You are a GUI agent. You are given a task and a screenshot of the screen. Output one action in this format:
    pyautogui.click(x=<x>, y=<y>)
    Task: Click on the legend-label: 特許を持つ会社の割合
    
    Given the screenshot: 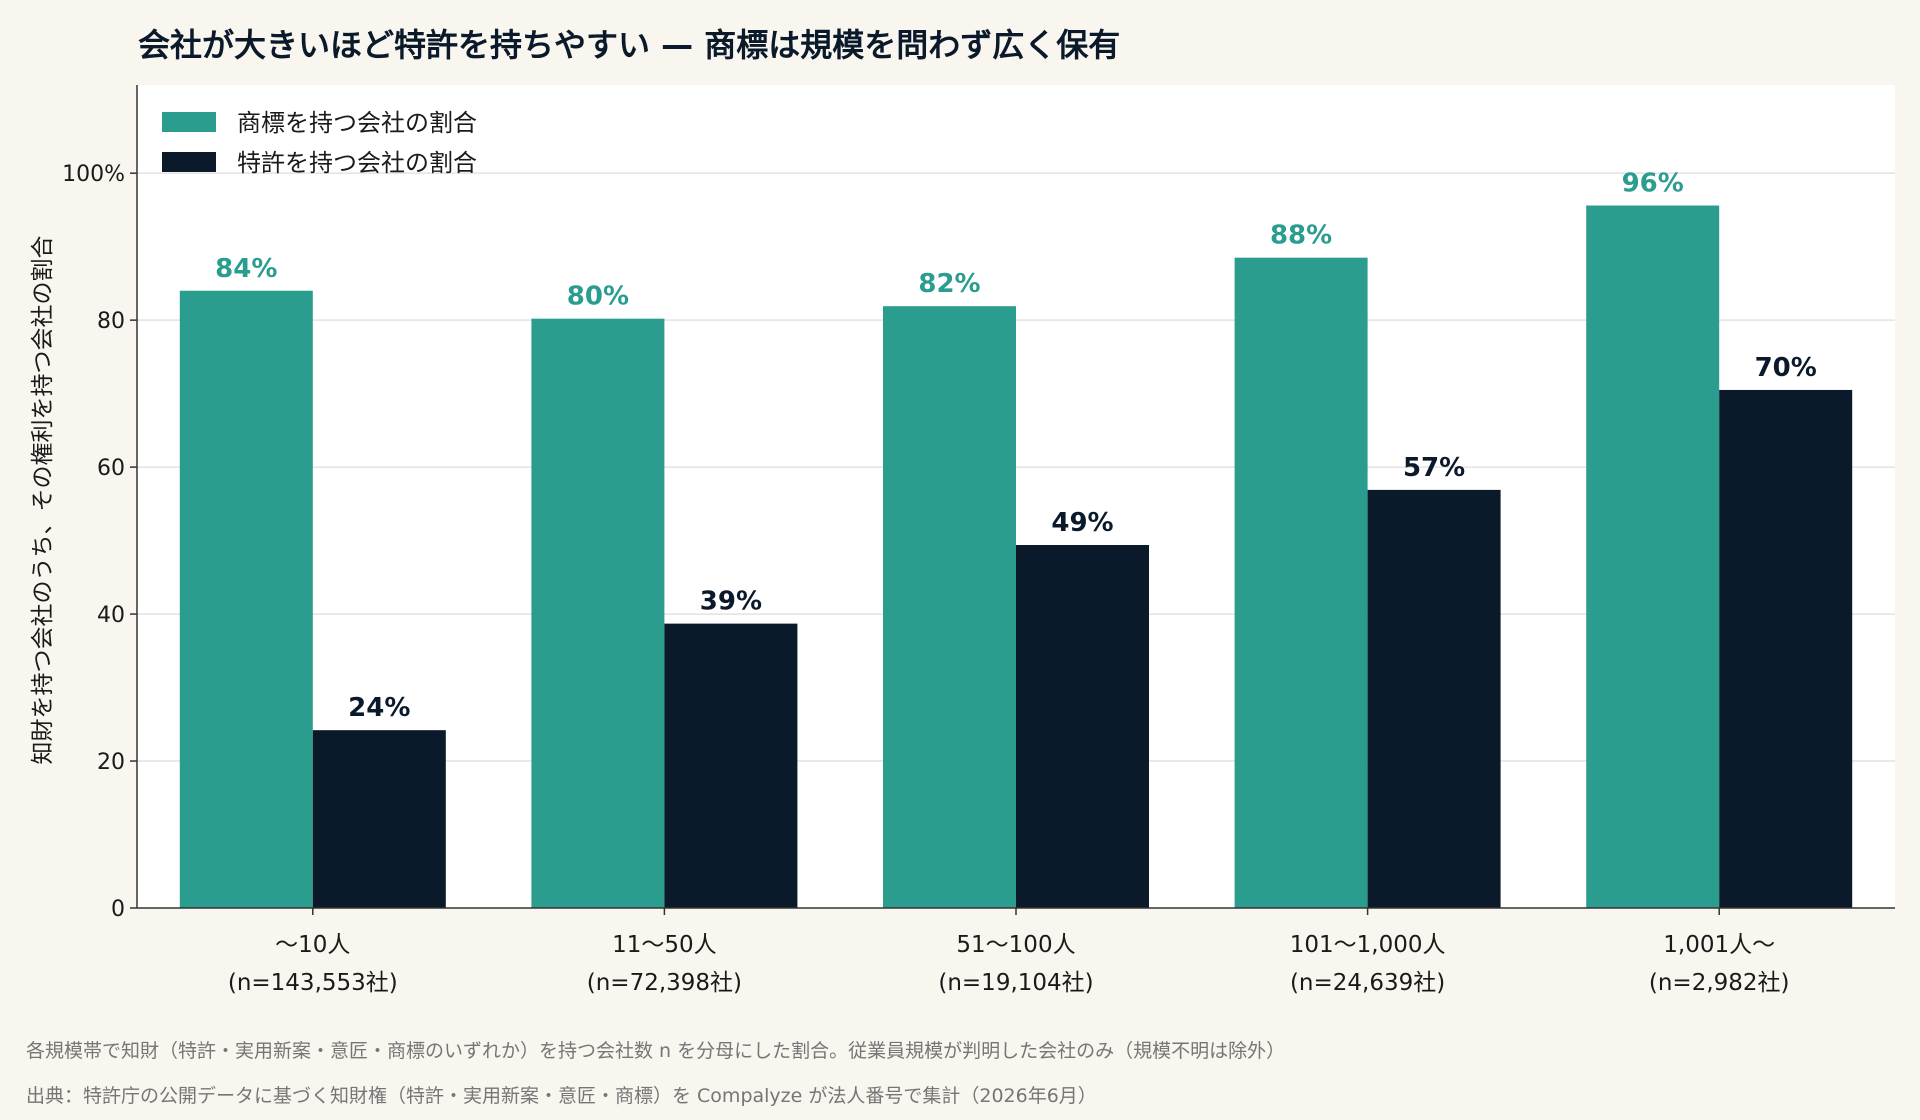 What is the action you would take?
    pyautogui.click(x=357, y=163)
    